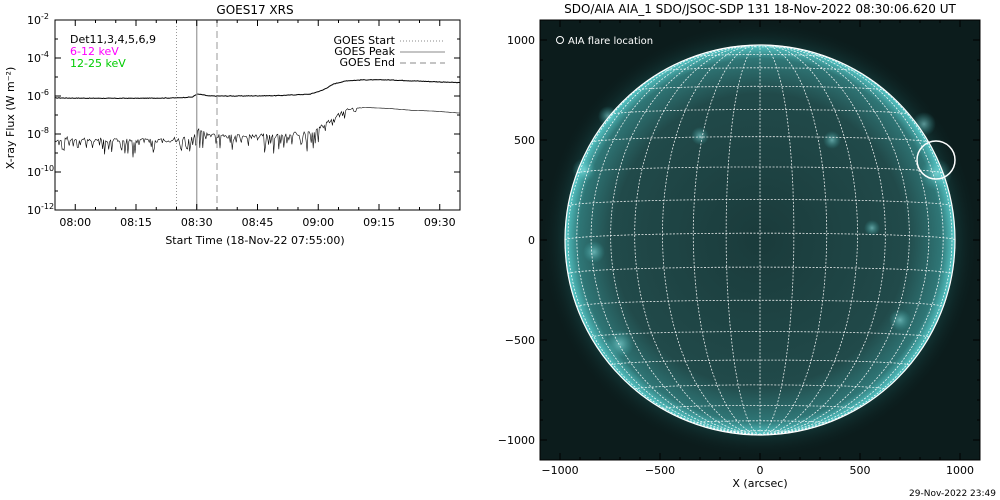  What do you see at coordinates (318, 222) in the screenshot?
I see `goes-x-tick-label: 09:00` at bounding box center [318, 222].